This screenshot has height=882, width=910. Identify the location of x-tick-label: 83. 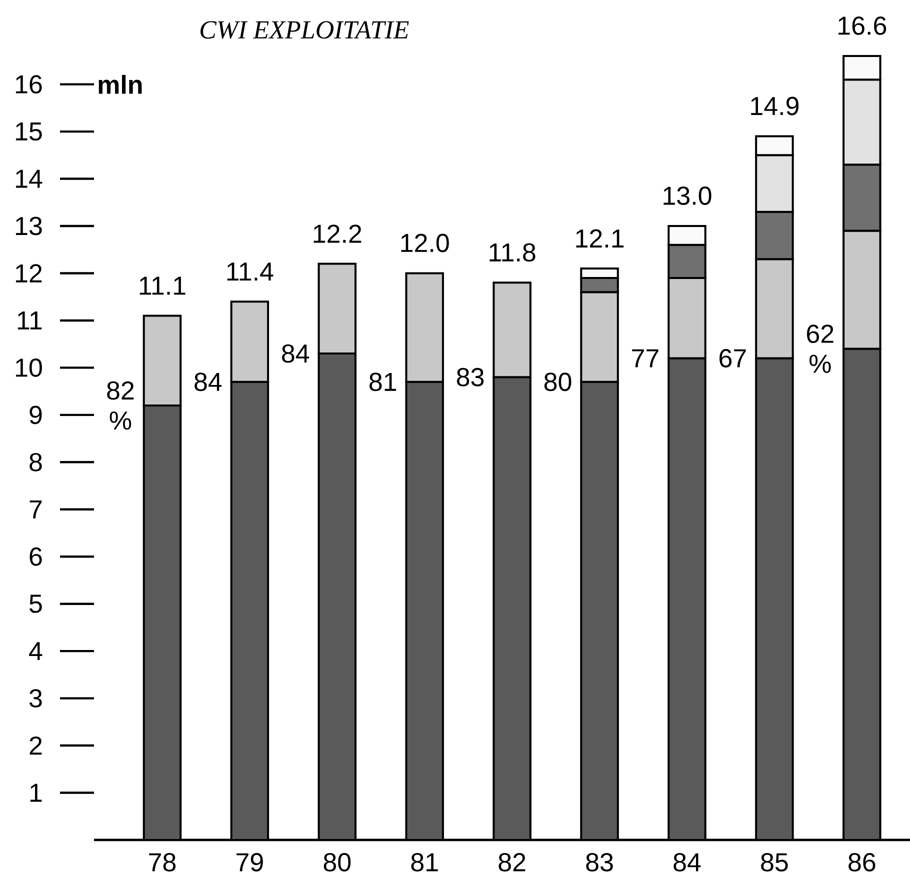
(599, 862).